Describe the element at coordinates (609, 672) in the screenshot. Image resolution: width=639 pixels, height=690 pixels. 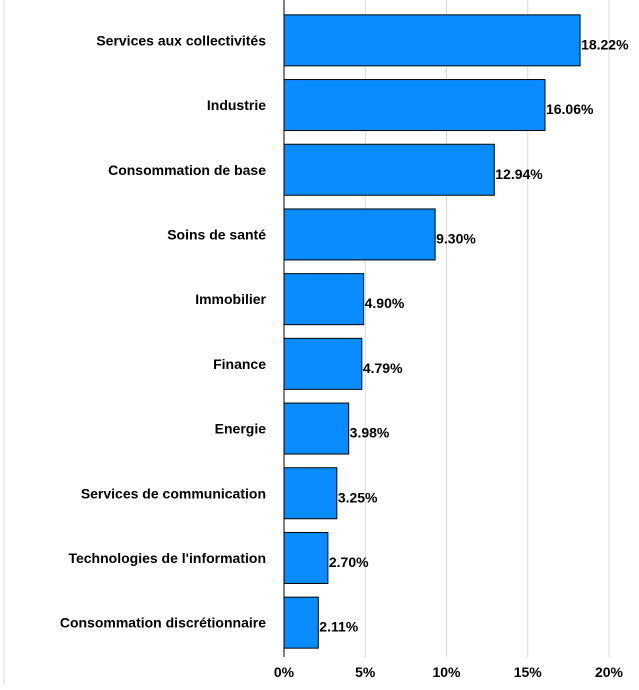
I see `x-tick-label-4: 20%` at that location.